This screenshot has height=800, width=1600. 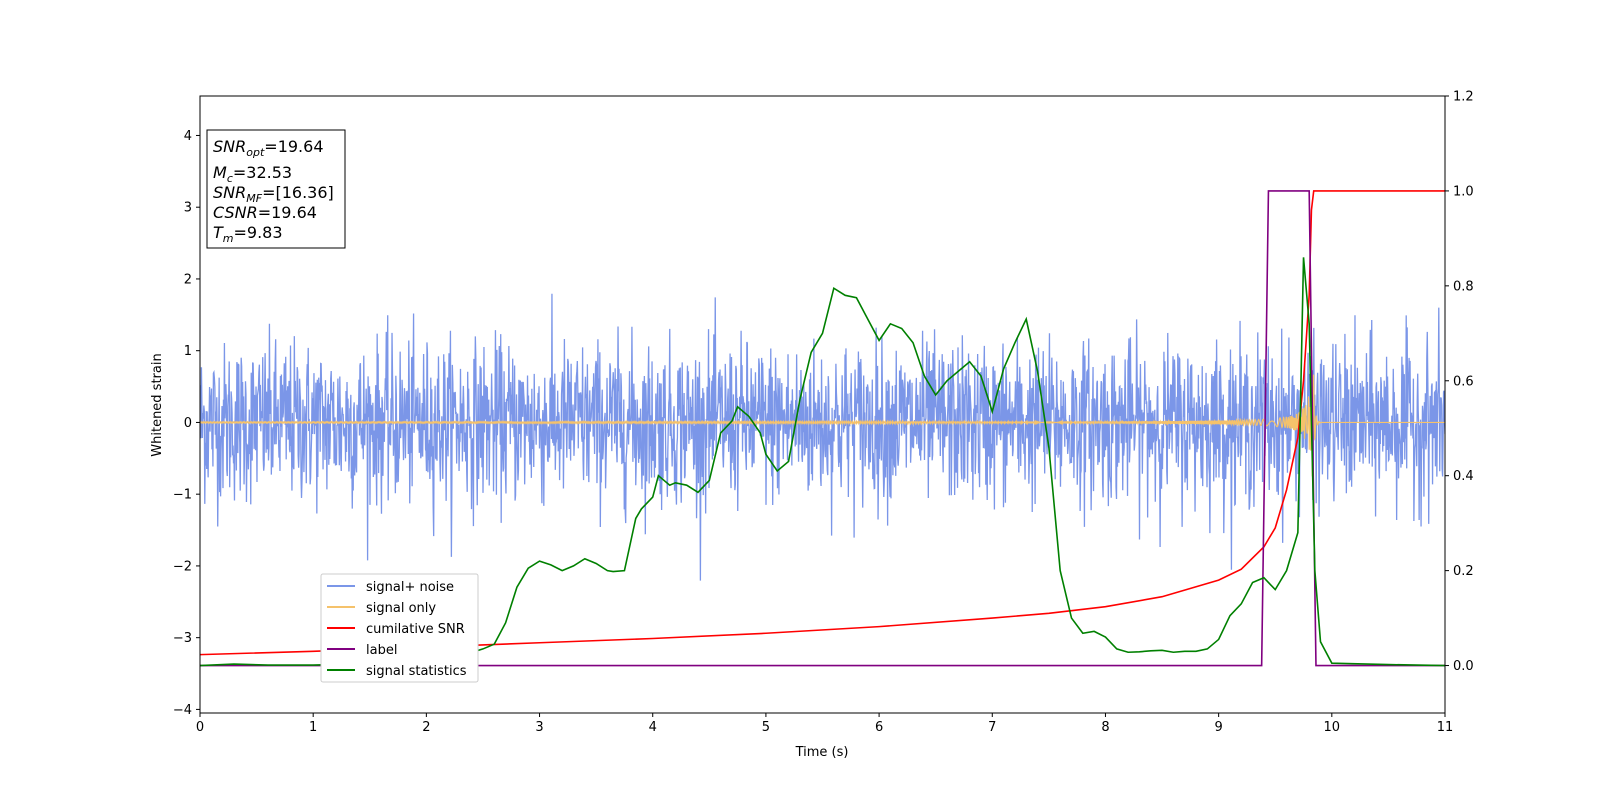 What do you see at coordinates (401, 608) in the screenshot?
I see `legend-label: signal only` at bounding box center [401, 608].